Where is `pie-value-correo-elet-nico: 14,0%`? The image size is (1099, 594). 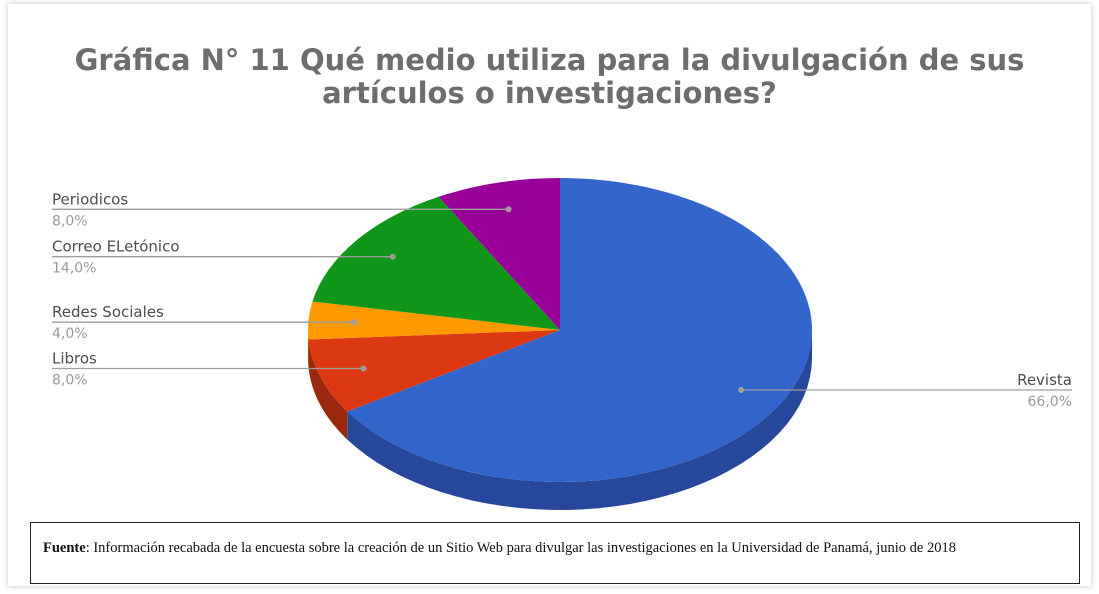 pie-value-correo-elet-nico: 14,0% is located at coordinates (74, 269).